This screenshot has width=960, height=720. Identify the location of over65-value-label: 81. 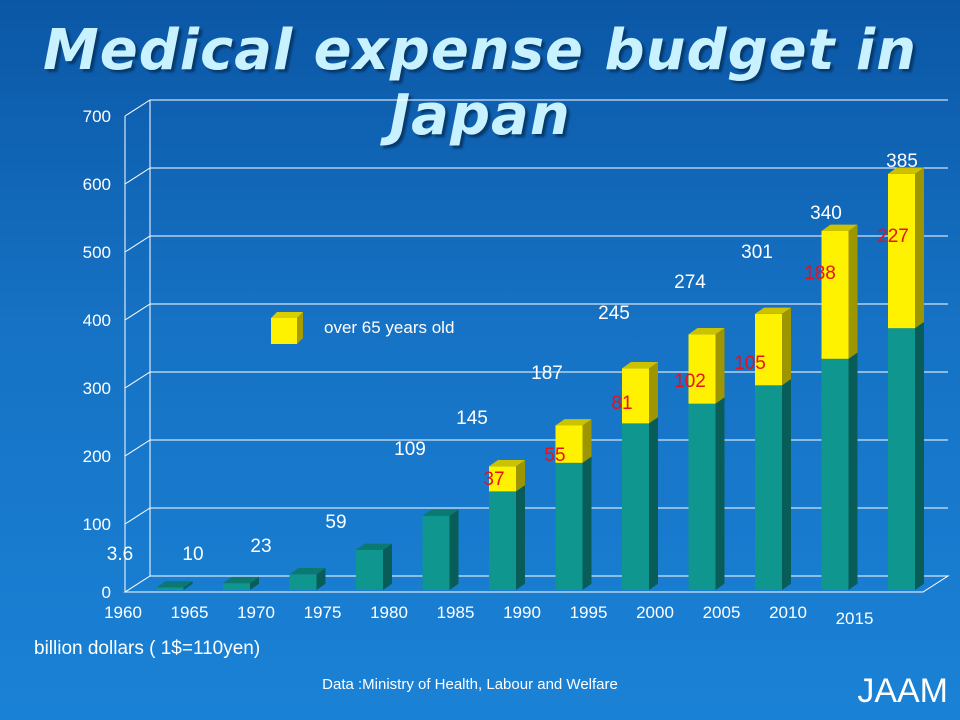
(621, 403).